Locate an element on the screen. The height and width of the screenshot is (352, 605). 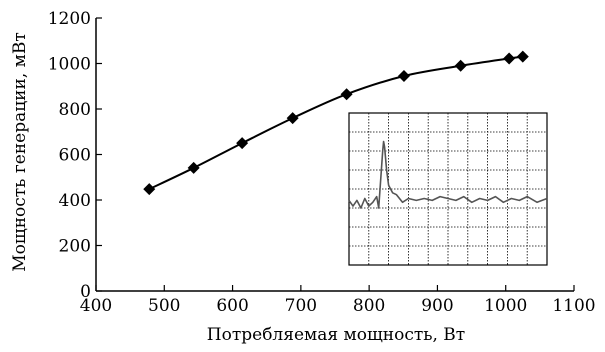
x-tick-label: 1100 is located at coordinates (573, 306).